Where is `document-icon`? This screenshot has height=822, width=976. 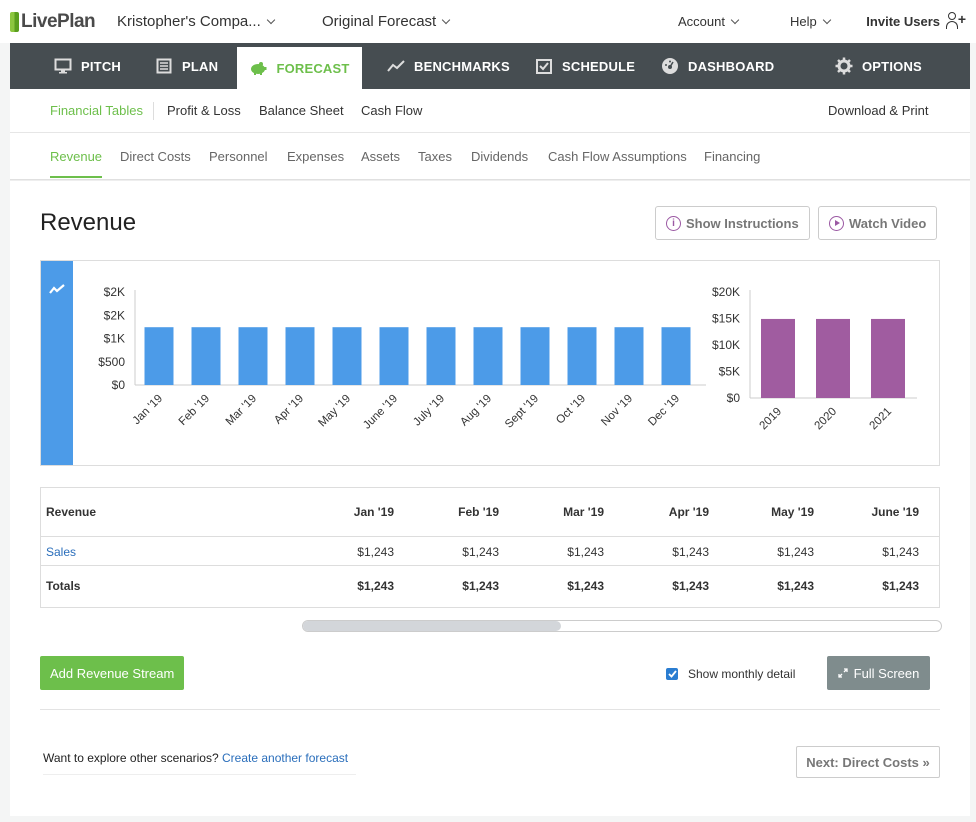 document-icon is located at coordinates (164, 66).